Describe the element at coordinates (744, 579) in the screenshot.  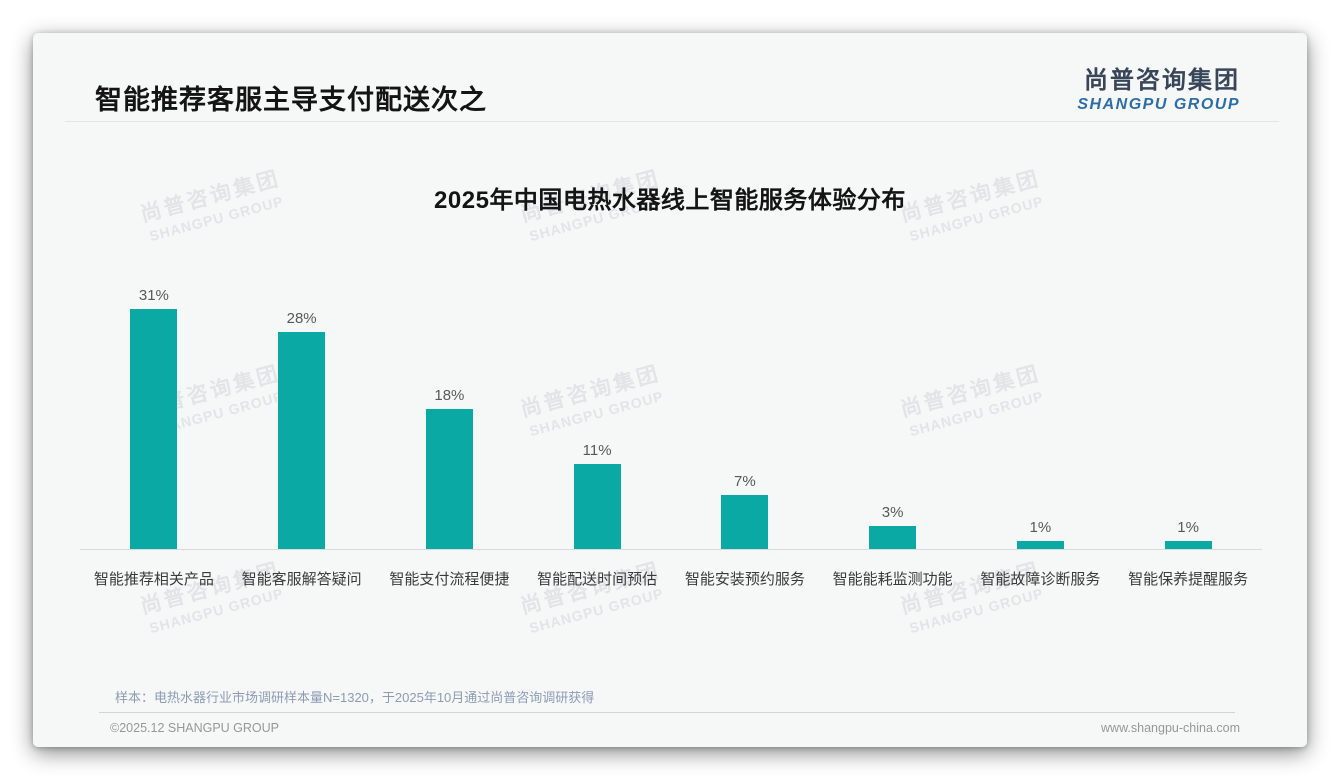
I see `x-axis-label: 智能安装预约服务` at that location.